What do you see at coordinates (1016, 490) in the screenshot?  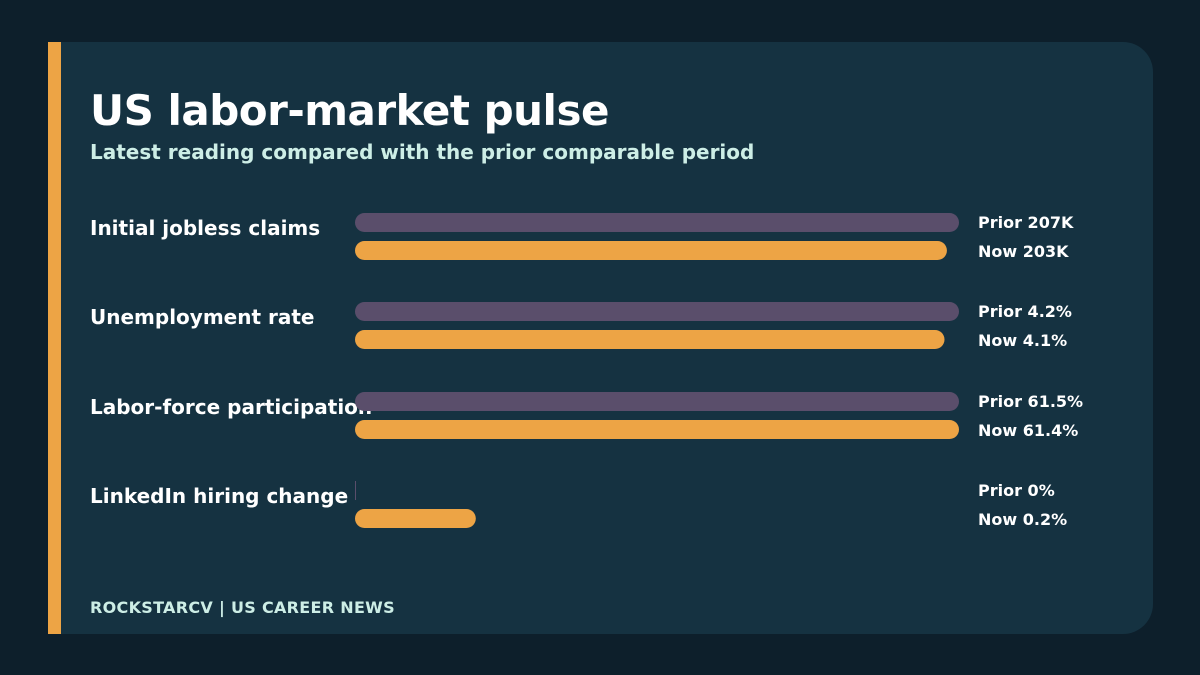 I see `prior-value-label: Prior 0%` at bounding box center [1016, 490].